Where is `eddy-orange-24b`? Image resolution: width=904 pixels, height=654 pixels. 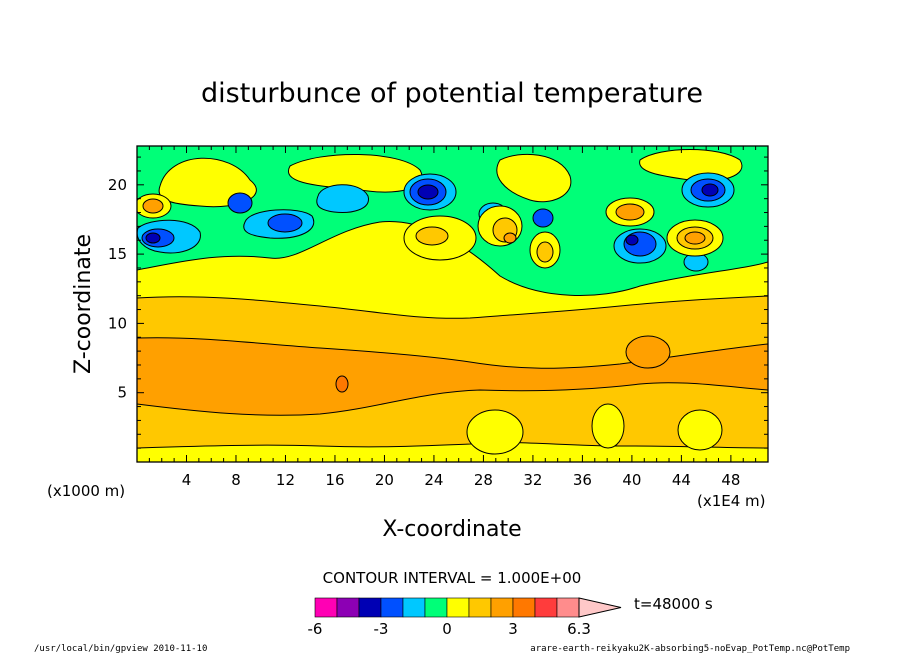 eddy-orange-24b is located at coordinates (432, 236).